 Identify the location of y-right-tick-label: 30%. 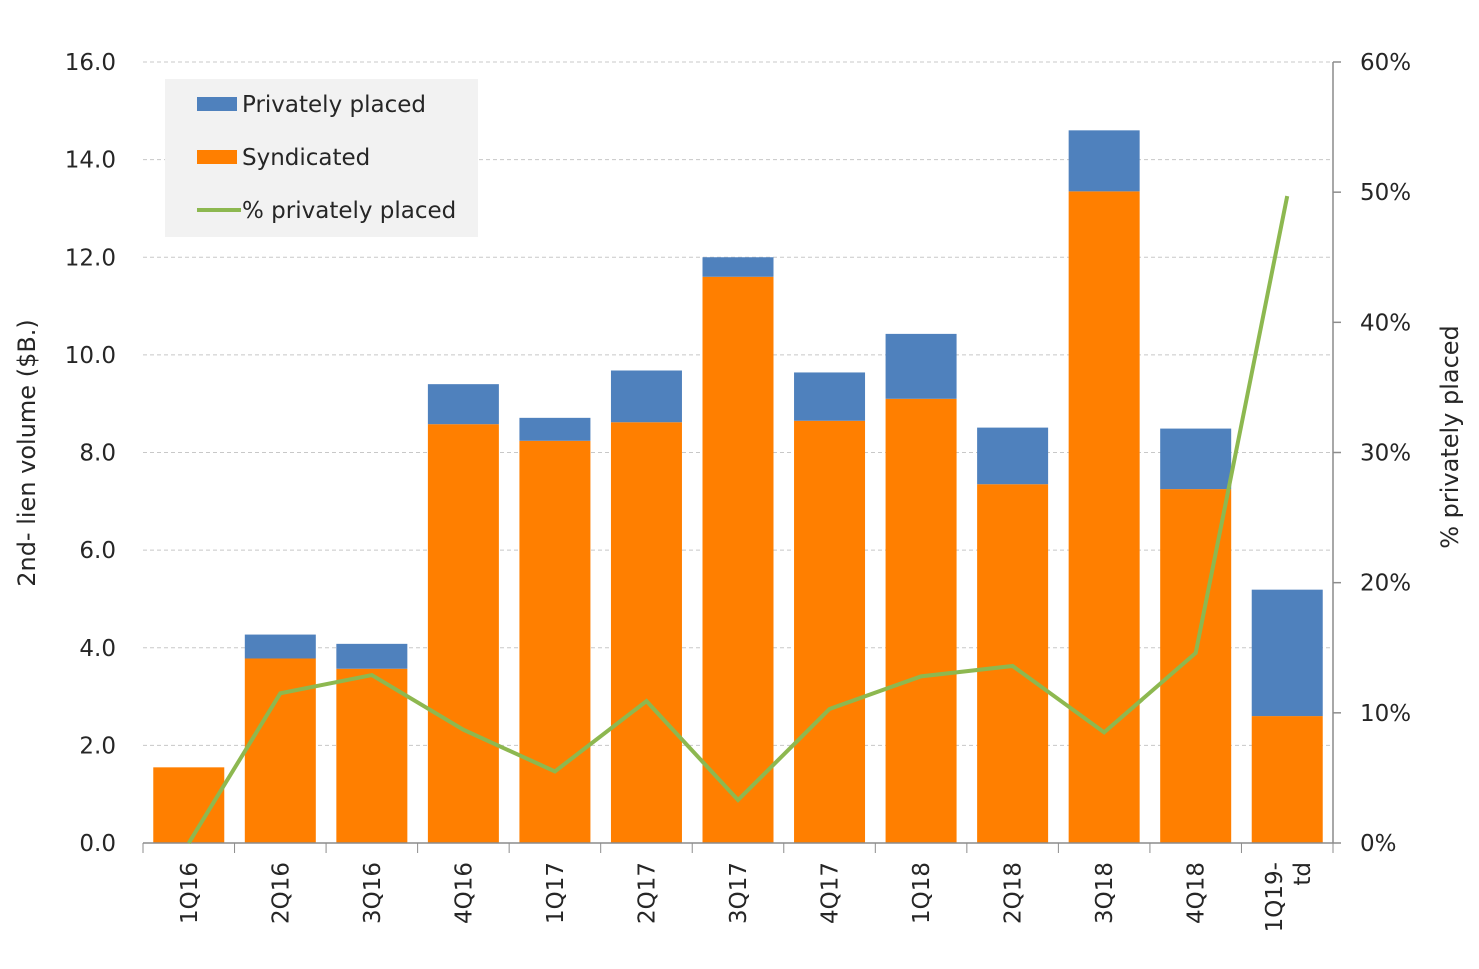
(1385, 454).